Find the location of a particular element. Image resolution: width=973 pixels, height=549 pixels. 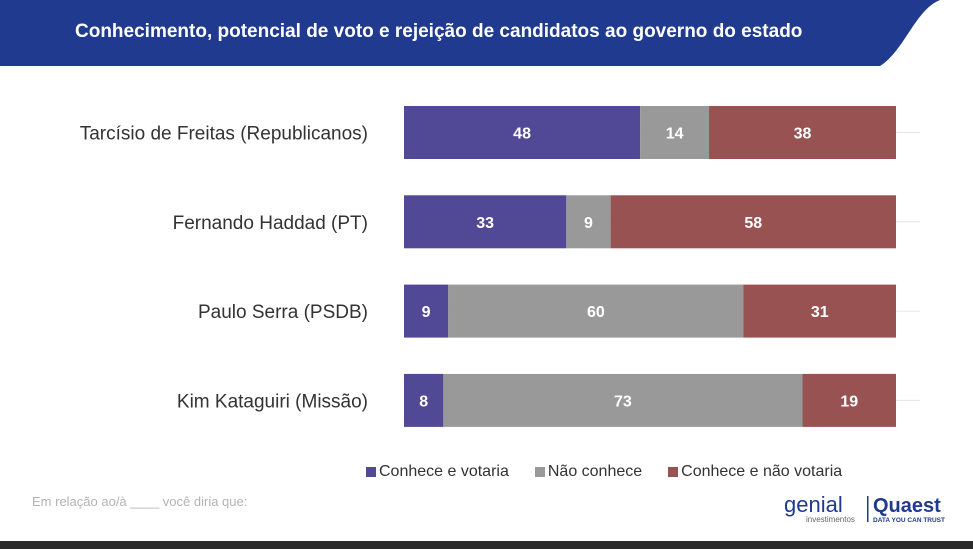

legend-item-nao-conhece: Não conhece is located at coordinates (588, 472).